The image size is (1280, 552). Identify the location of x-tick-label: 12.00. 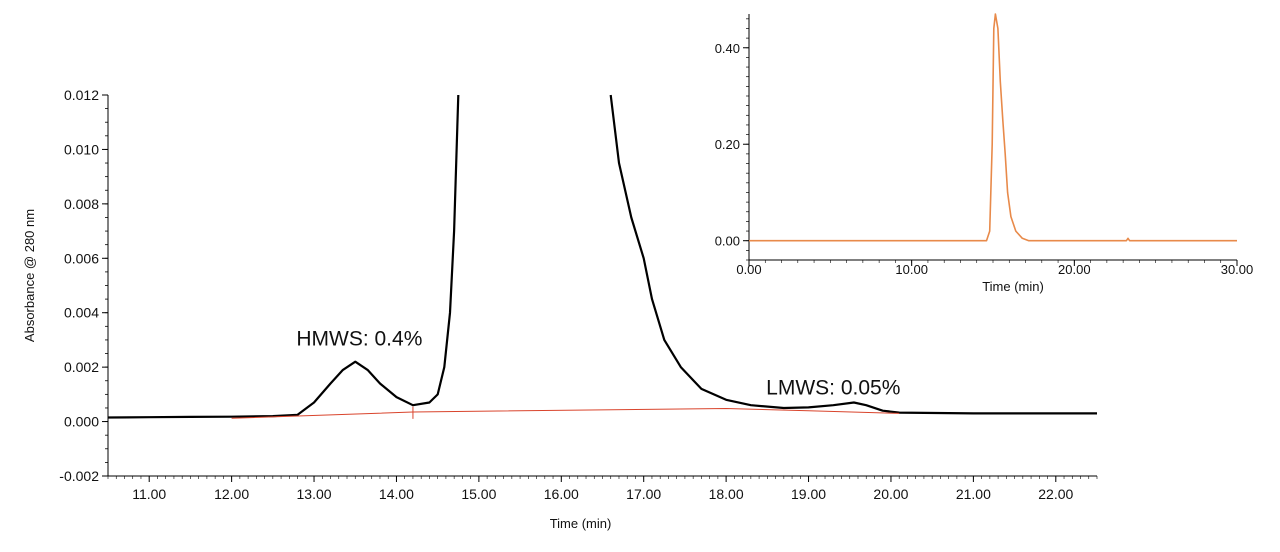
(231, 494).